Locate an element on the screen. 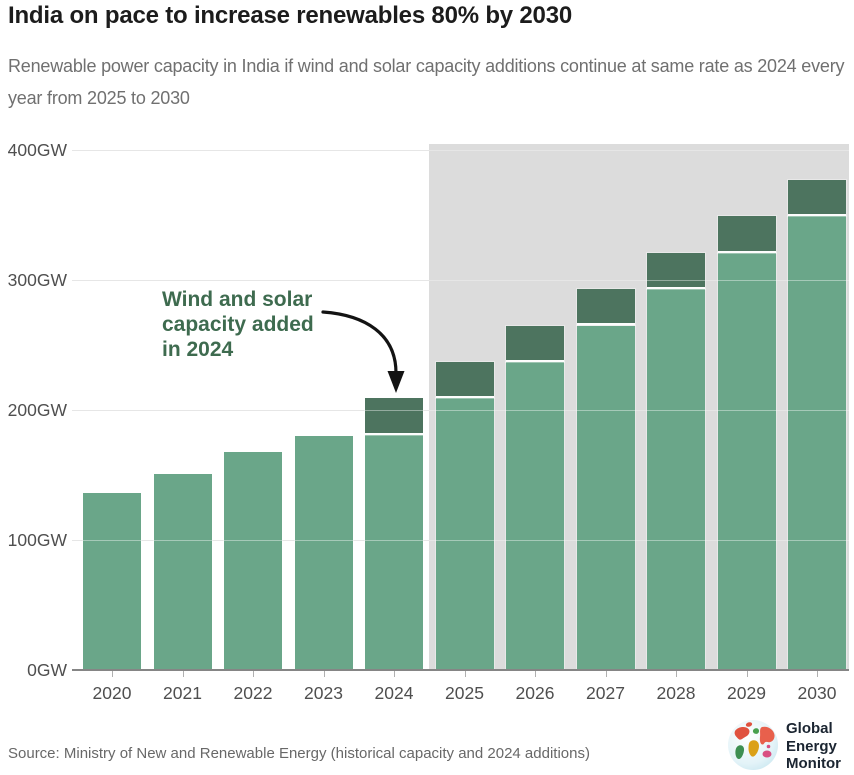 Image resolution: width=854 pixels, height=775 pixels. bar-base-segment-2025 is located at coordinates (465, 534).